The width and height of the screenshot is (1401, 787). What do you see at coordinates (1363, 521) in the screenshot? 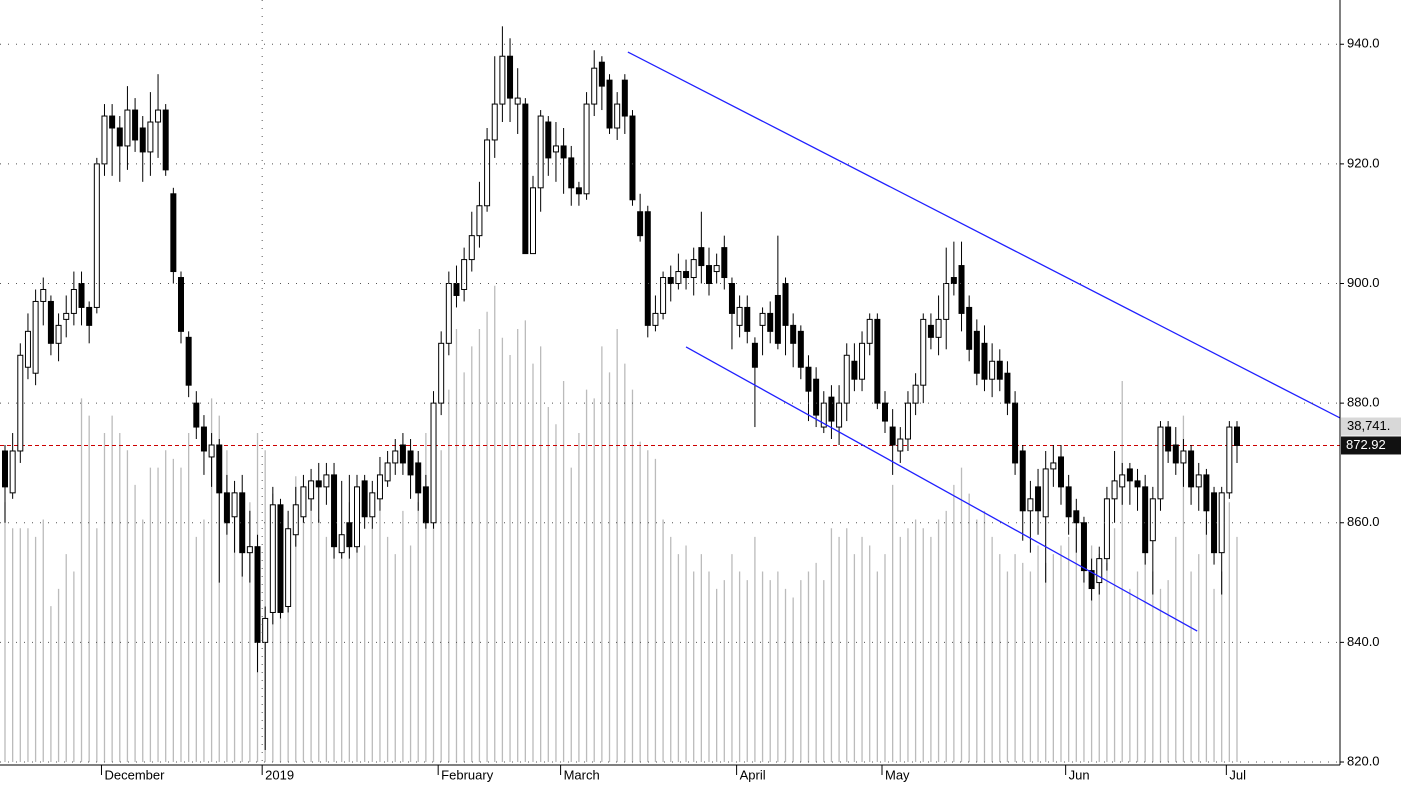
I see `y-tick-label: 860.0` at bounding box center [1363, 521].